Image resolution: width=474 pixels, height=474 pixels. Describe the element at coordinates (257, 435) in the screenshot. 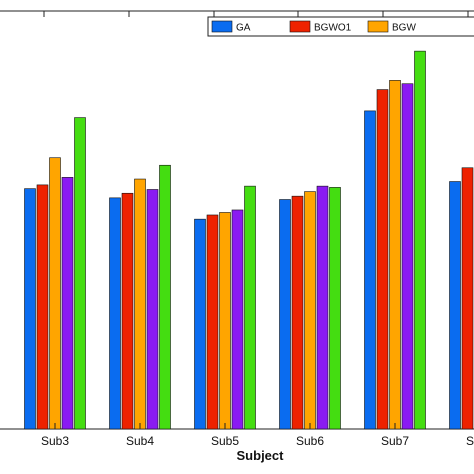

I see `x-ticks: Sub2Sub3Sub4Sub5Sub6Sub7Sub8` at that location.